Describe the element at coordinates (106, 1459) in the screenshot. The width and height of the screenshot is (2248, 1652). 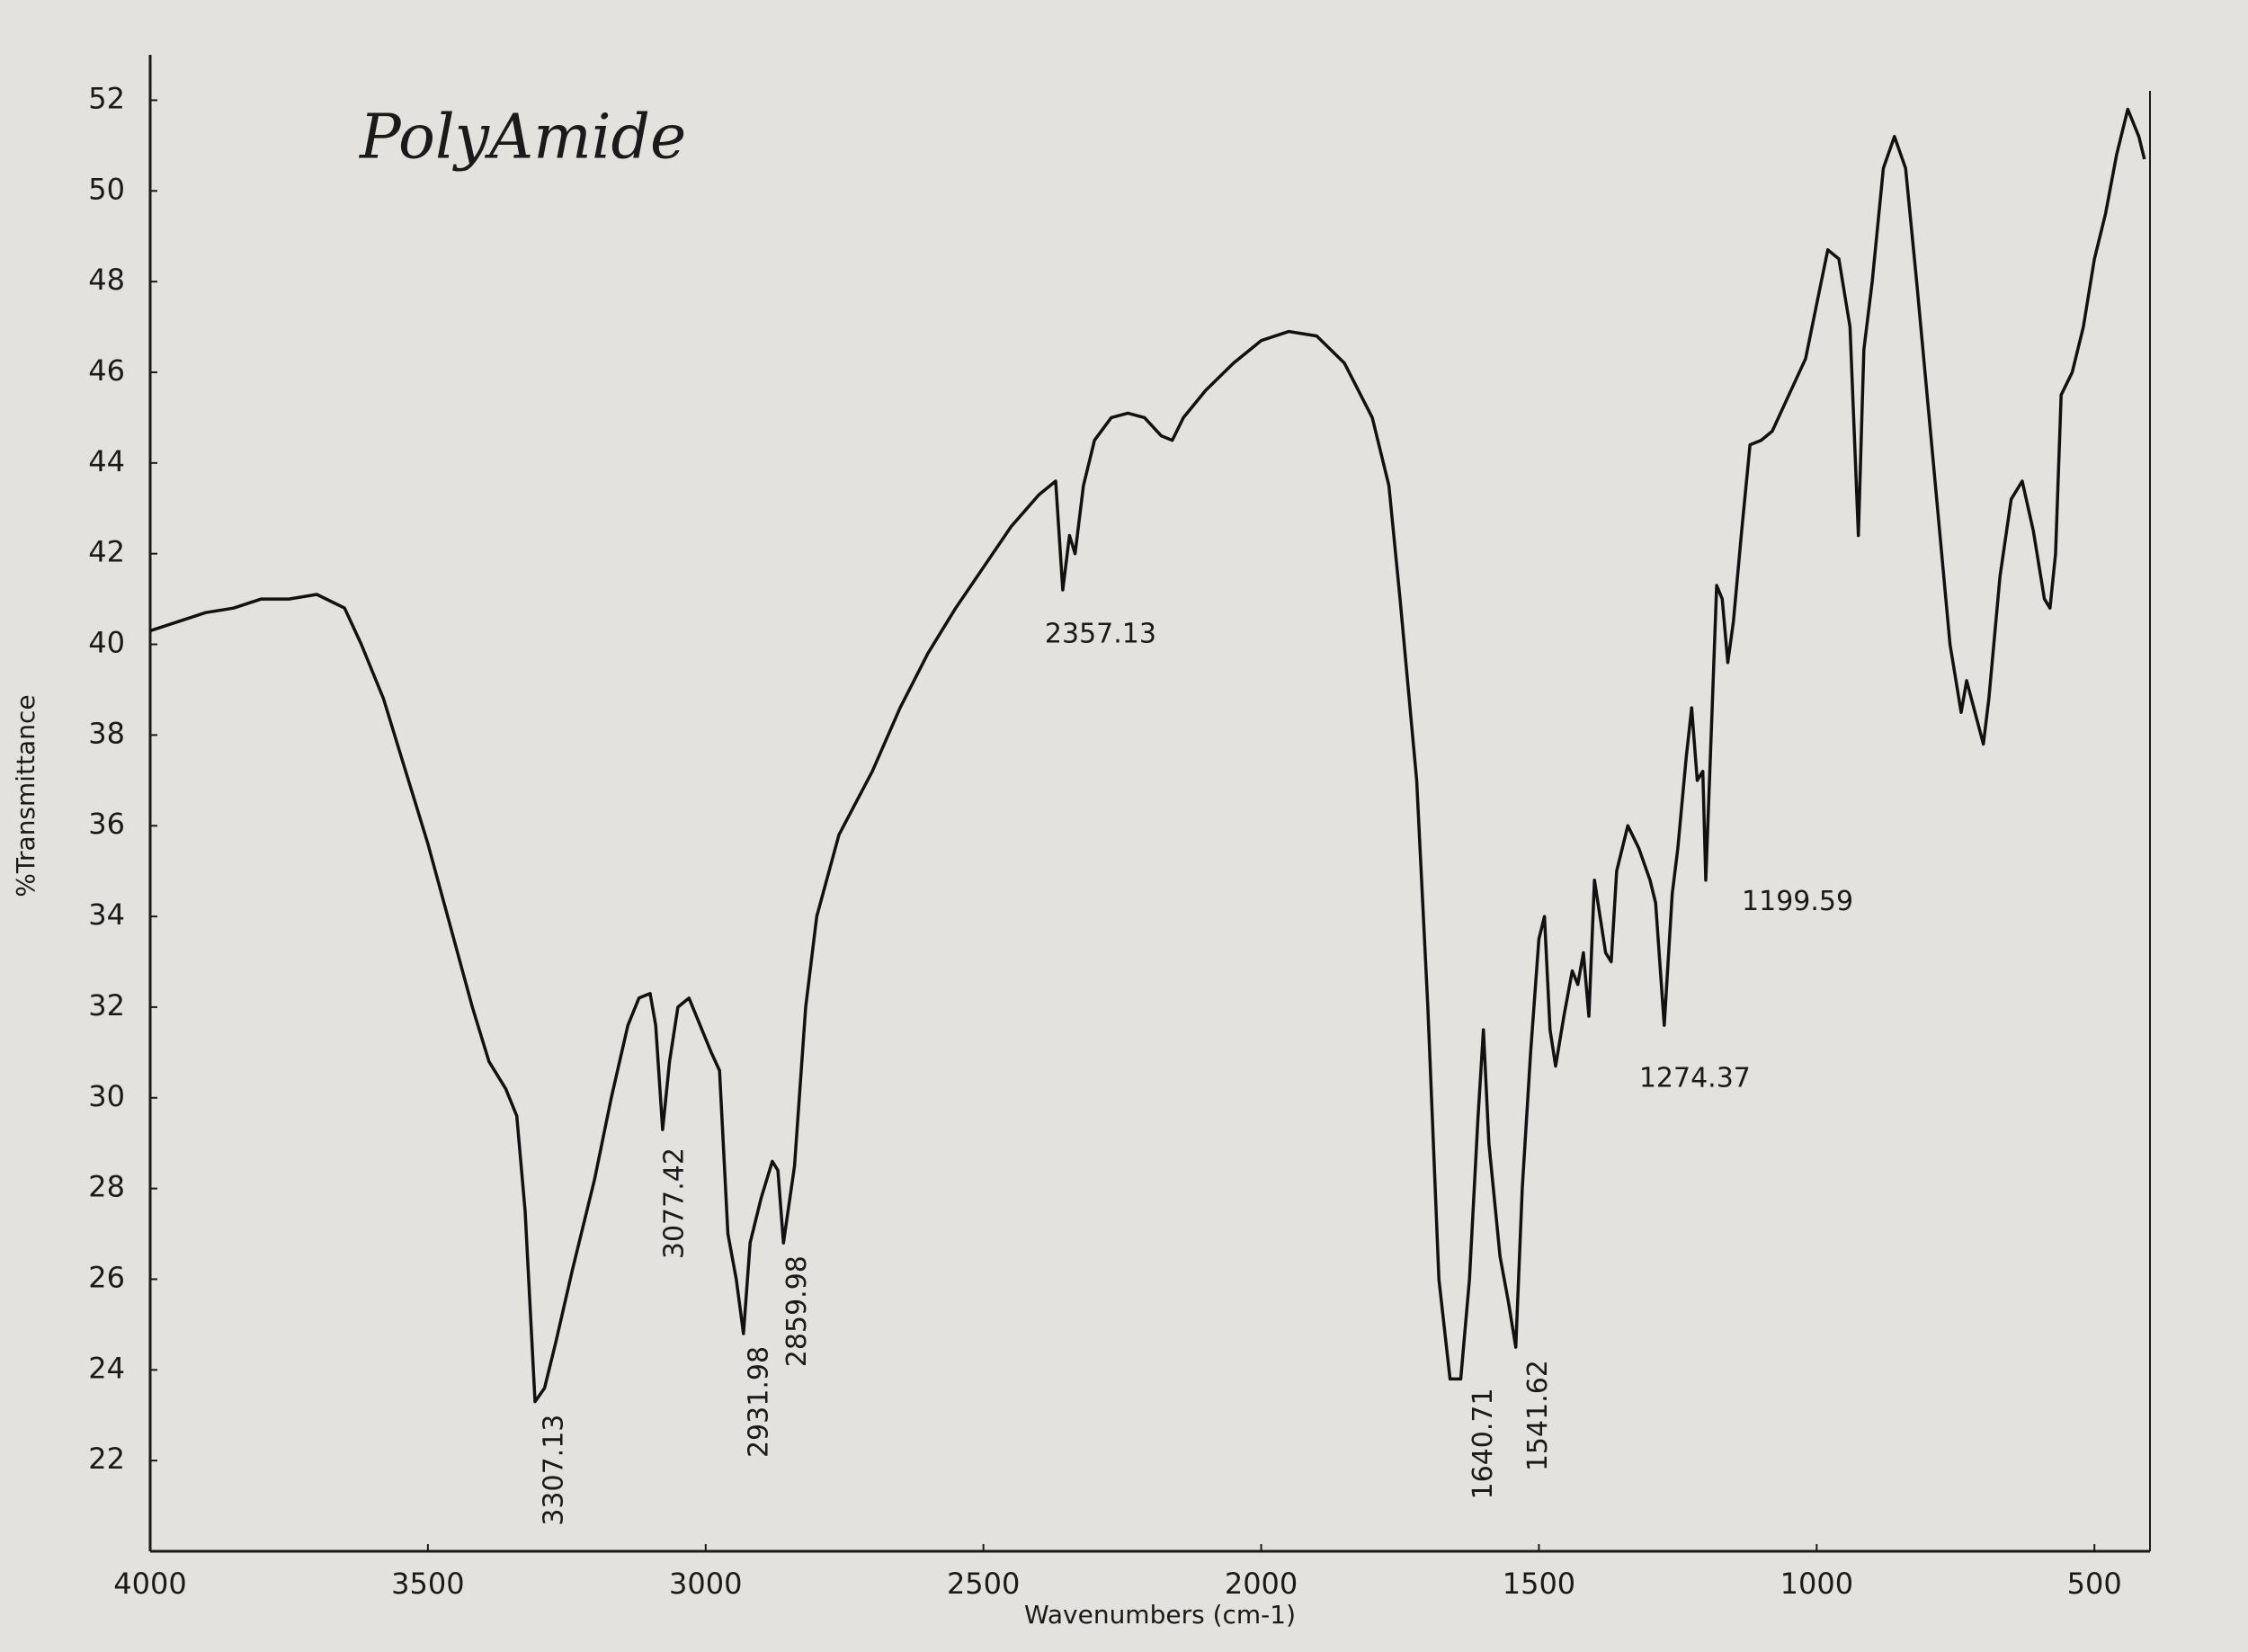
I see `y-tick-label: 22` at that location.